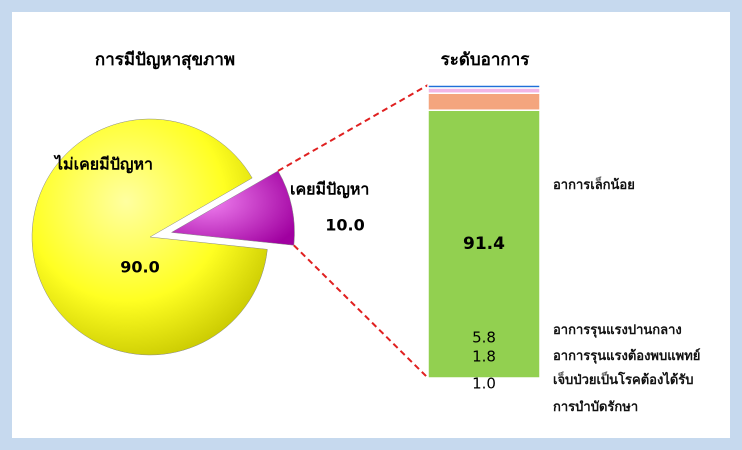  Describe the element at coordinates (344, 225) in the screenshot. I see `slice-value: 10.0` at that location.